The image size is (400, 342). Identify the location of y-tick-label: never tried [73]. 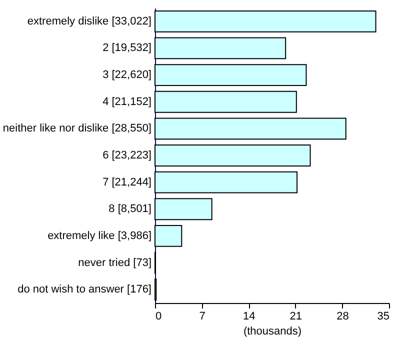
(115, 262).